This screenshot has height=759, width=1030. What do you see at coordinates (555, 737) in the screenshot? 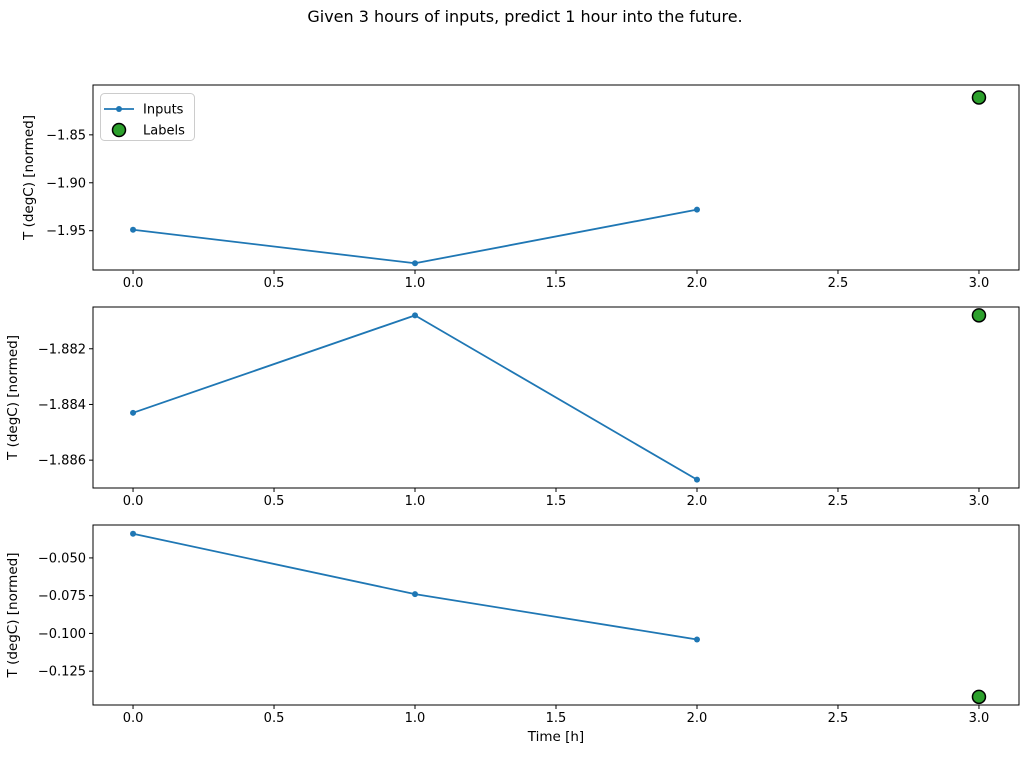
I see `x-axis-label: Time [h]` at bounding box center [555, 737].